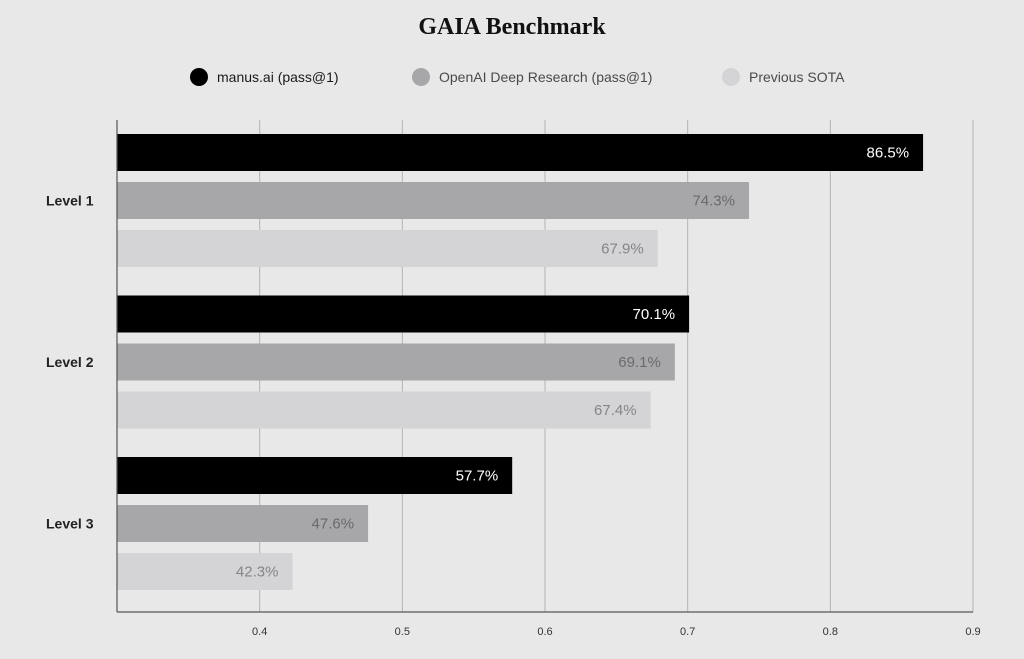  What do you see at coordinates (731, 77) in the screenshot?
I see `legend-swatch-previous-sota` at bounding box center [731, 77].